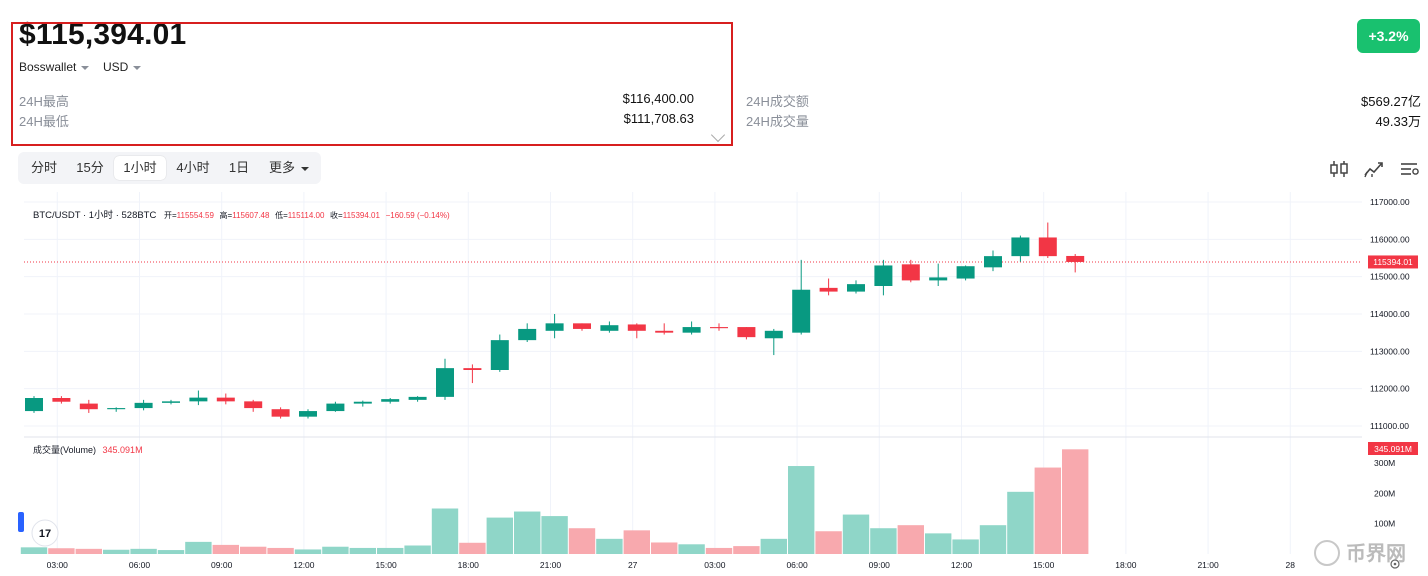  Describe the element at coordinates (1374, 169) in the screenshot. I see `indicators-icon` at that location.